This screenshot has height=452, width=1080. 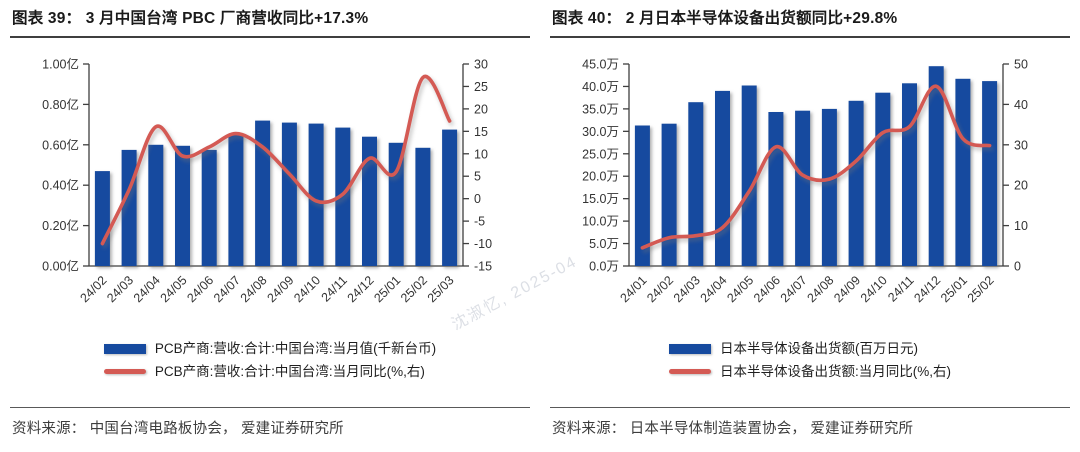 What do you see at coordinates (477, 177) in the screenshot?
I see `right-axis-tick-label: 5` at bounding box center [477, 177].